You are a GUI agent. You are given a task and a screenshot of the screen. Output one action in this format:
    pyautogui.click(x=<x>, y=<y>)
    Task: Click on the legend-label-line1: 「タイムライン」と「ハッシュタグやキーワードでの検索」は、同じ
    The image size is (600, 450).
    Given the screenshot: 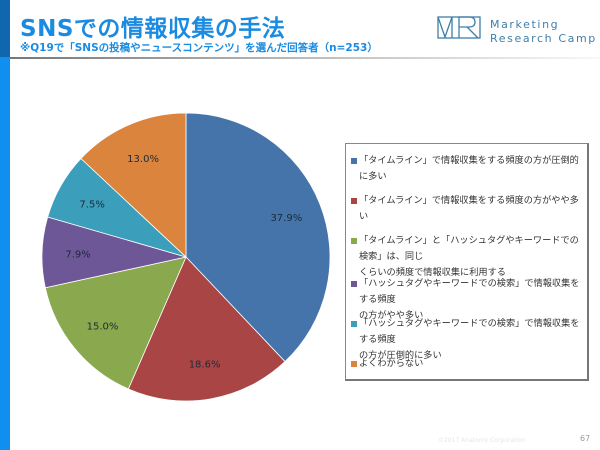 What is the action you would take?
    pyautogui.click(x=469, y=248)
    